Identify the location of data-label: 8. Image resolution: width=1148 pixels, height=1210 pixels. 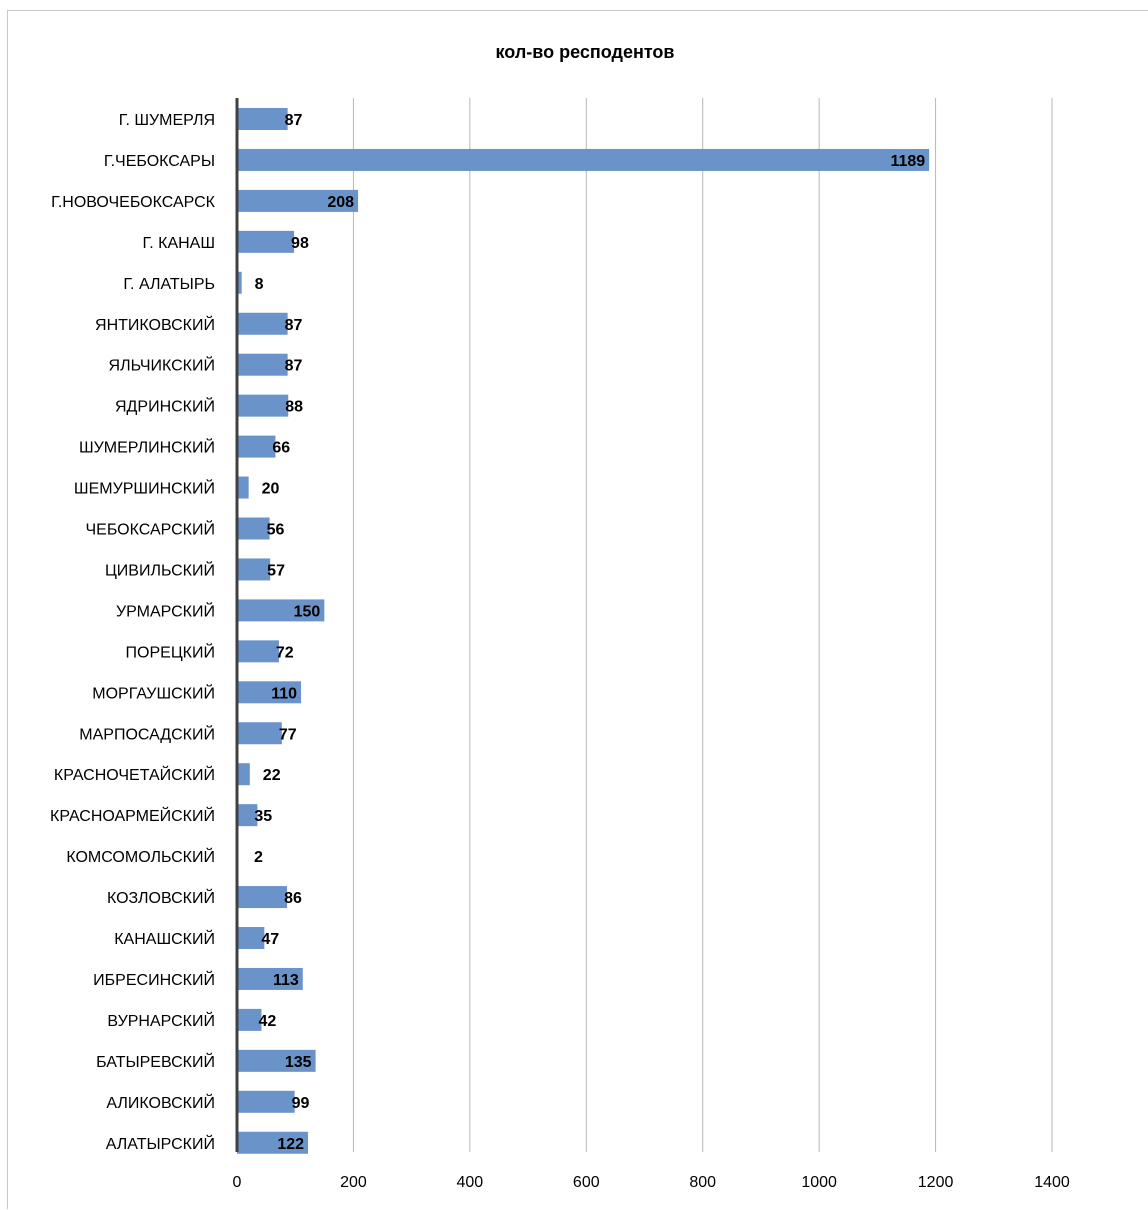
(259, 284).